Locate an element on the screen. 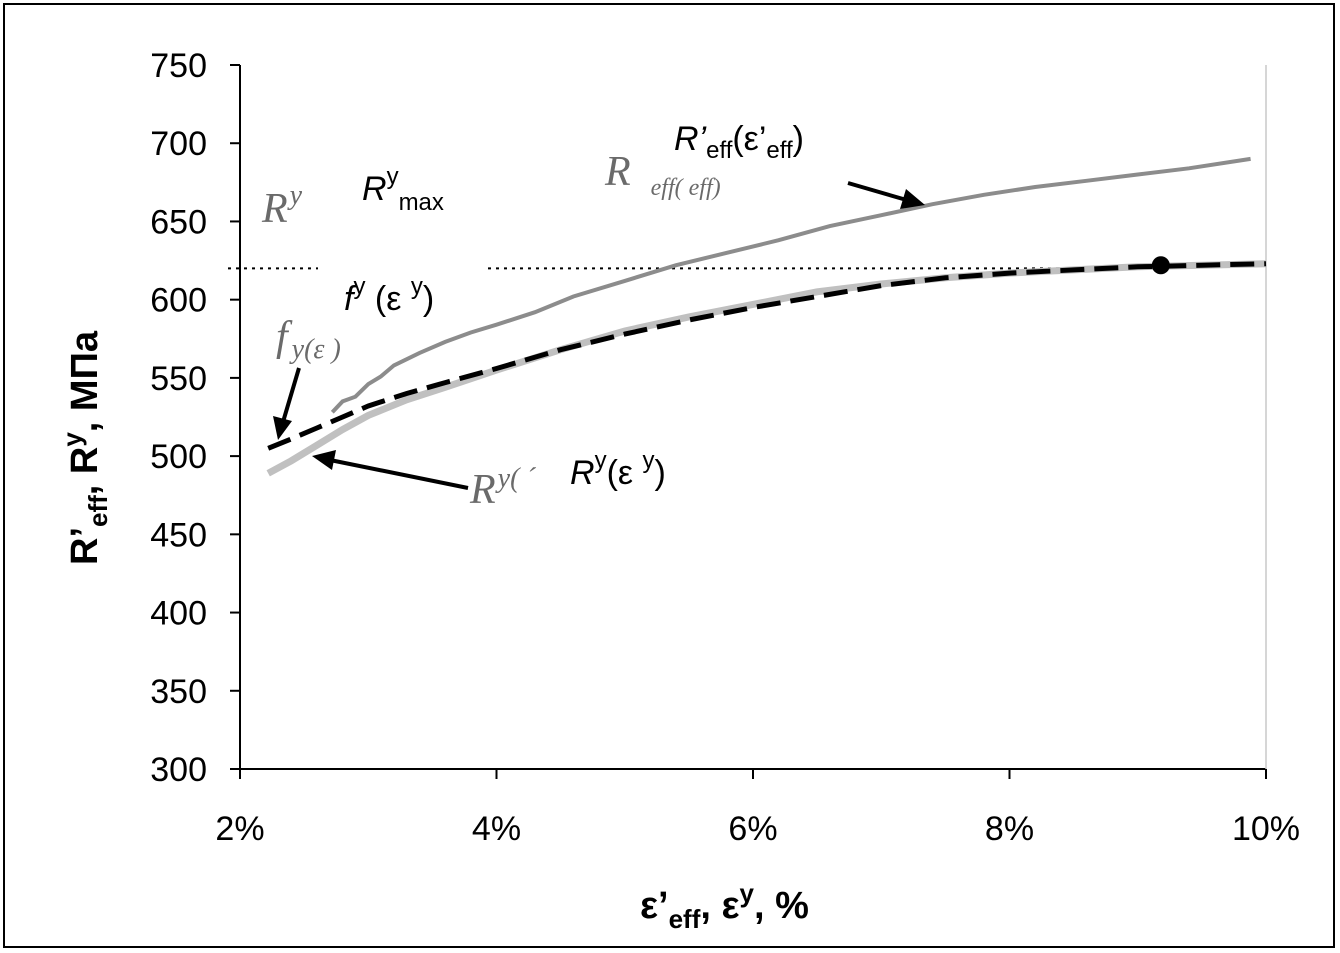  x-tick-label: 2% is located at coordinates (239, 829).